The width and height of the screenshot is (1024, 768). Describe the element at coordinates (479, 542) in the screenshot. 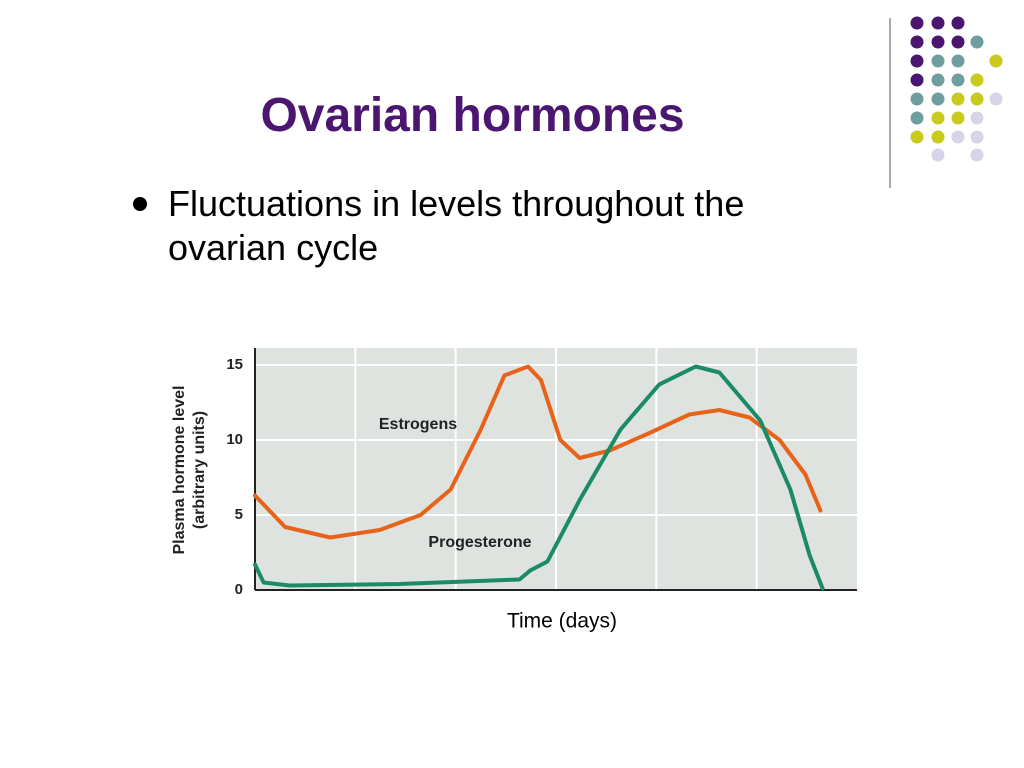

I see `series-label: Progesterone` at that location.